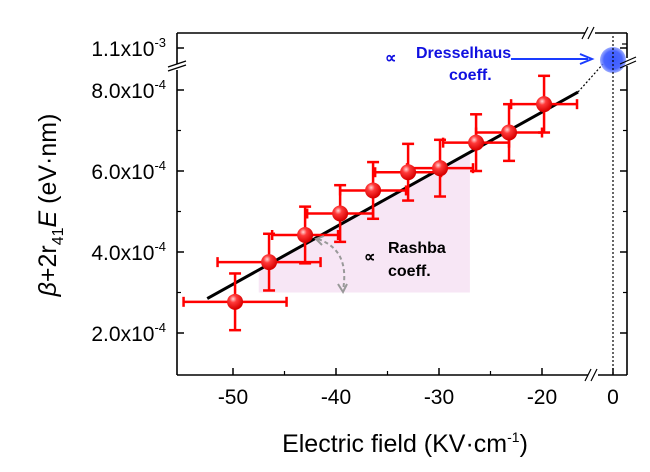 This screenshot has width=650, height=472. What do you see at coordinates (542, 397) in the screenshot?
I see `x-tick-label: -20` at bounding box center [542, 397].